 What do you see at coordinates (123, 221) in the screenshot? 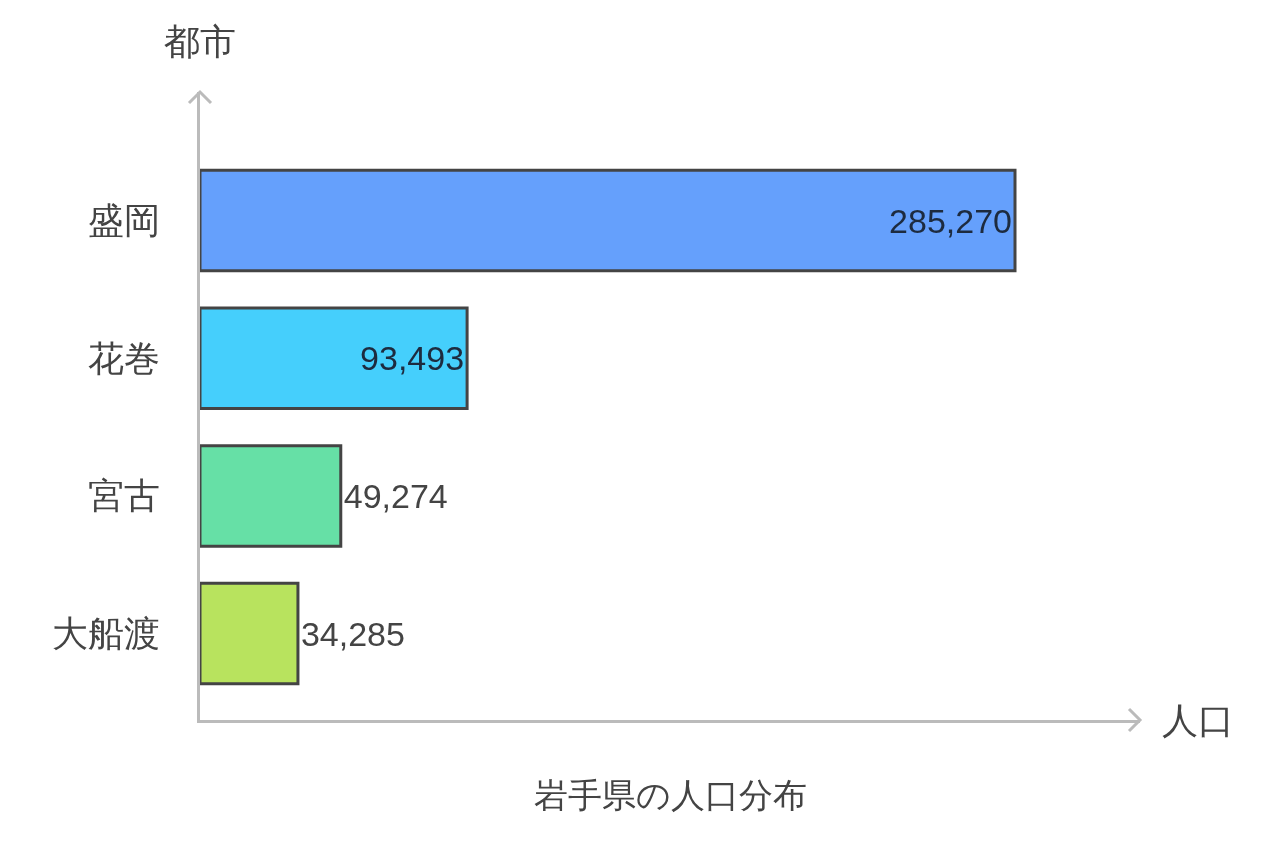
I see `y-tick-label: 盛岡` at bounding box center [123, 221].